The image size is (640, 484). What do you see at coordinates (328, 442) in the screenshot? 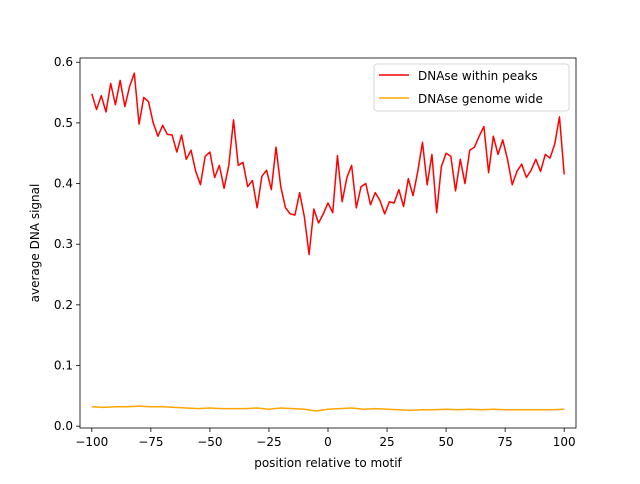
I see `x-tick-label: 0` at bounding box center [328, 442].